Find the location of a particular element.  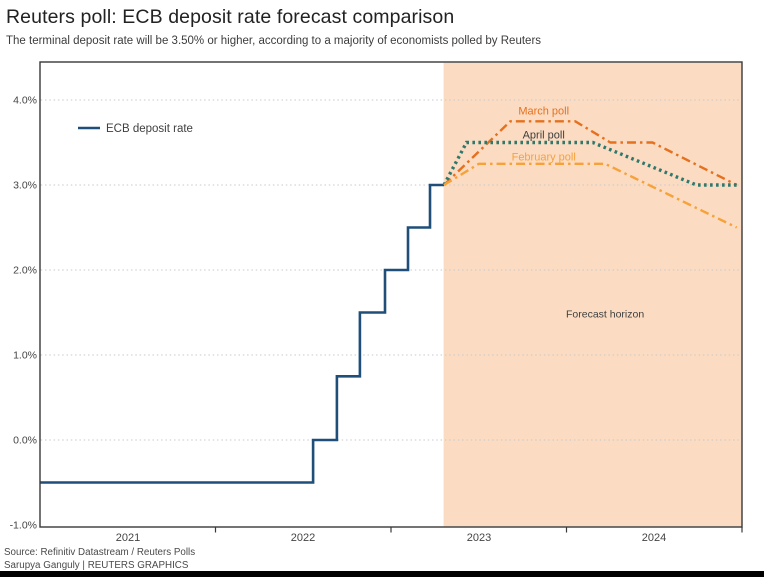

series-line-april-poll is located at coordinates (589, 163).